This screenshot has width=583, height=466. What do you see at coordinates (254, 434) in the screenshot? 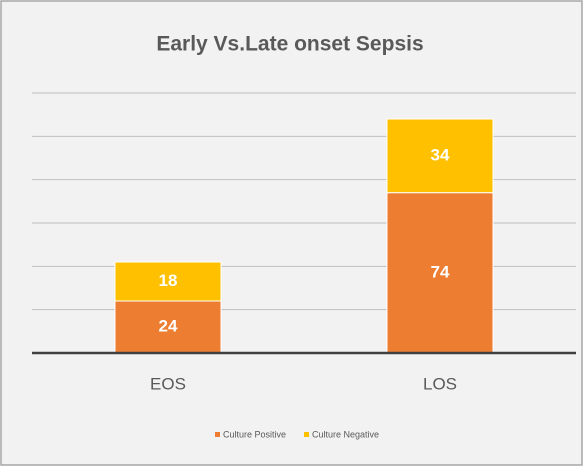
I see `legend-label: Culture Positive` at bounding box center [254, 434].